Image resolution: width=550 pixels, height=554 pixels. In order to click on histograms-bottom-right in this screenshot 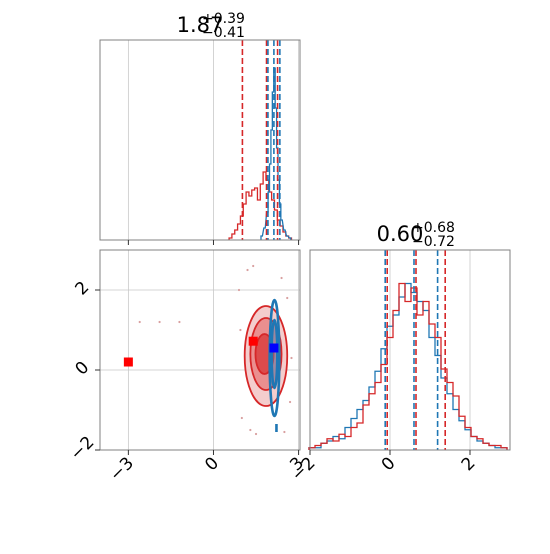, I will do `click(408, 366)`.